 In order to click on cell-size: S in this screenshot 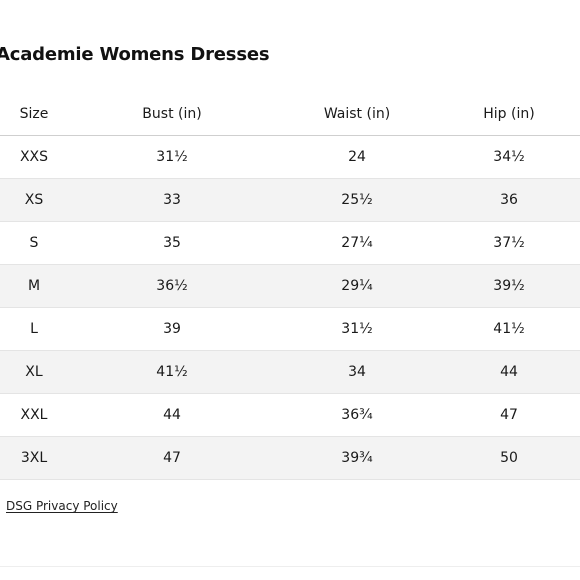, I will do `click(34, 243)`.